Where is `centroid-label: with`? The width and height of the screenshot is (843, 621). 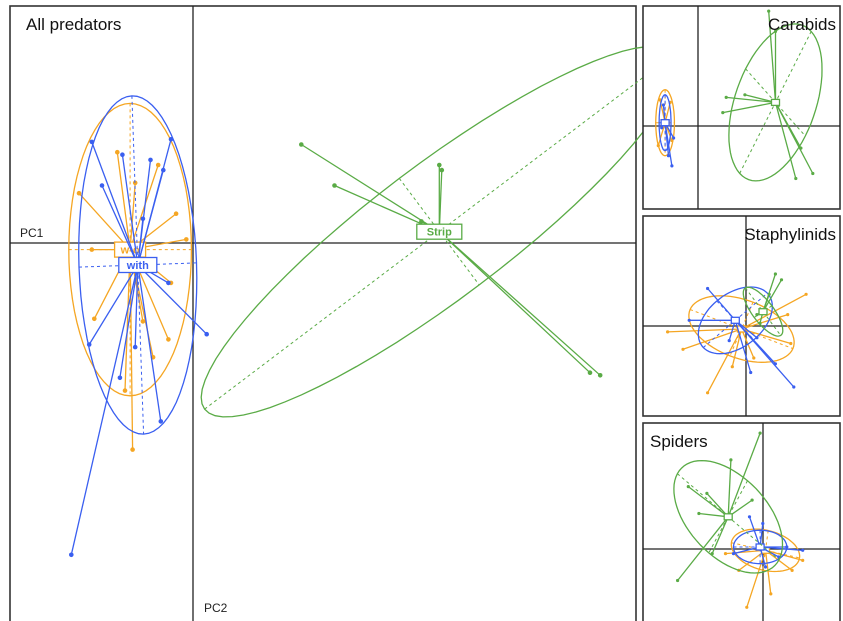
centroid-label: with is located at coordinates (137, 266).